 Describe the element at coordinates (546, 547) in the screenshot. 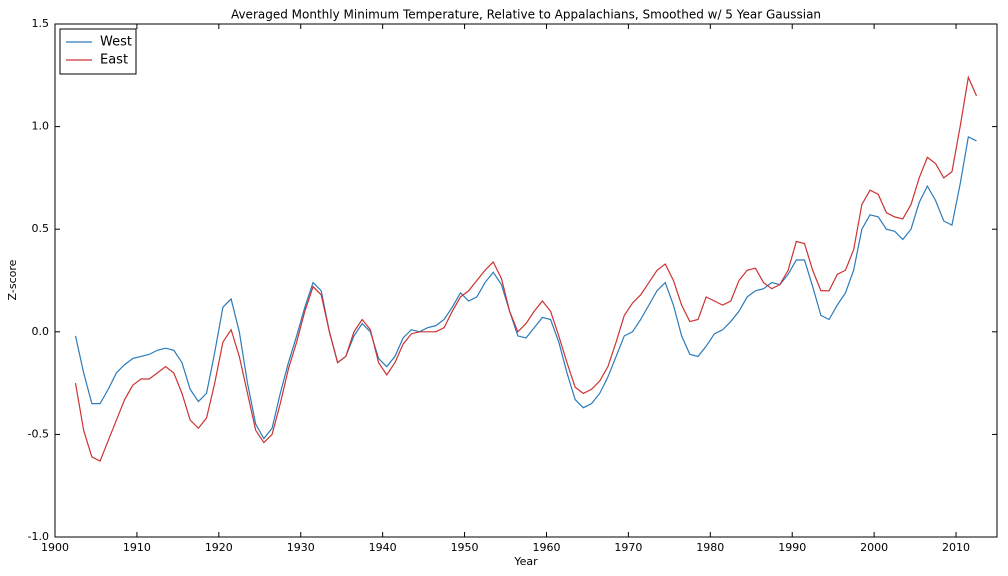

I see `x-tick-label: 1960` at that location.